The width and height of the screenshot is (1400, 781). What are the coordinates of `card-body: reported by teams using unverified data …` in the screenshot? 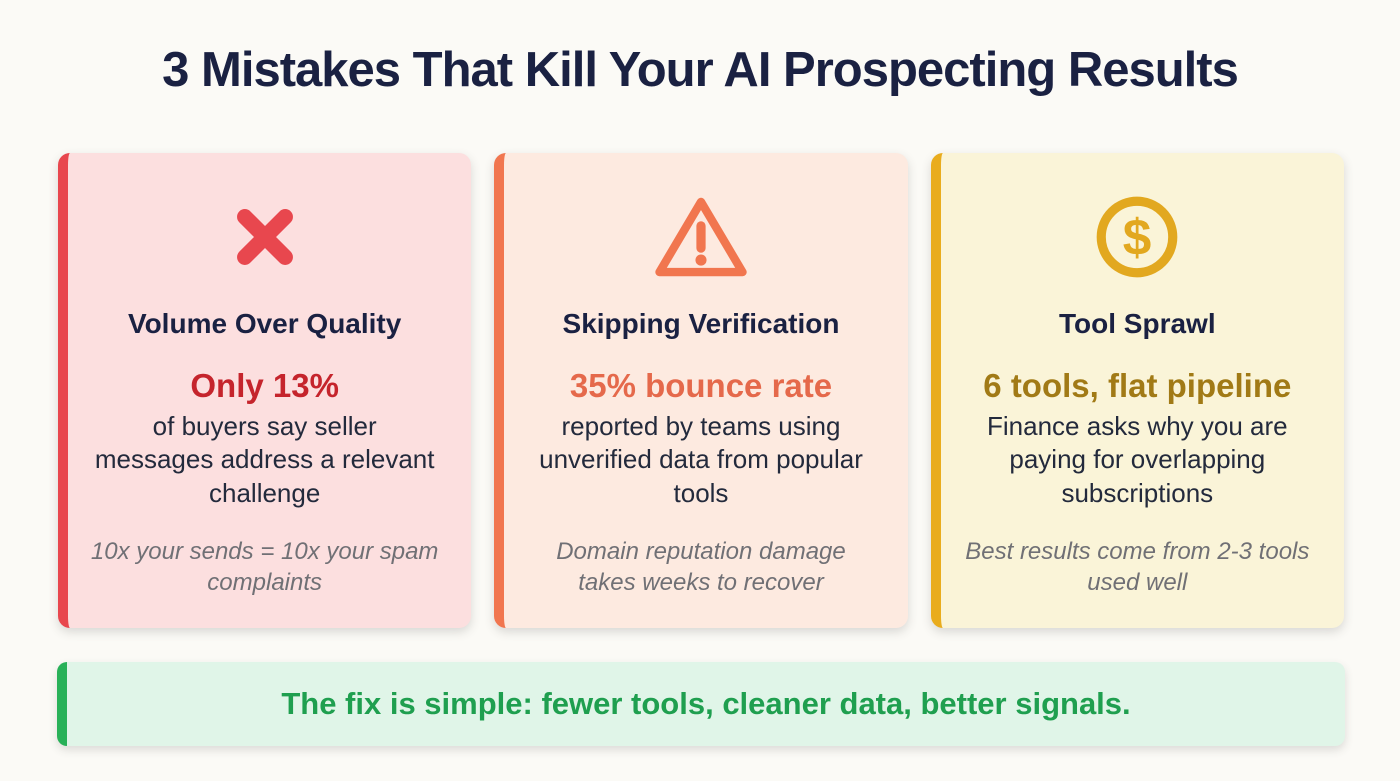 It's located at (701, 459).